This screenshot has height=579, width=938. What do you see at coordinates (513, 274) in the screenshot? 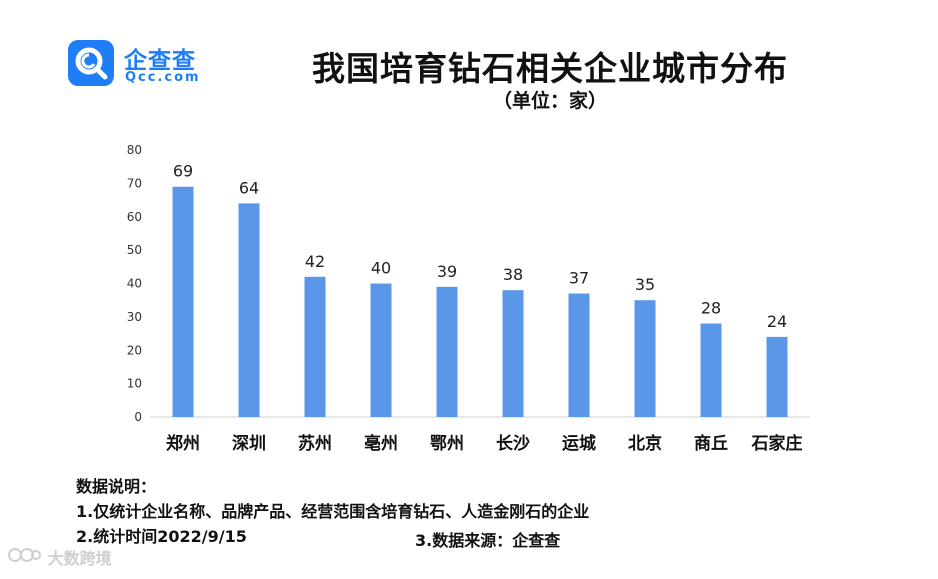
I see `data-label: 38` at bounding box center [513, 274].